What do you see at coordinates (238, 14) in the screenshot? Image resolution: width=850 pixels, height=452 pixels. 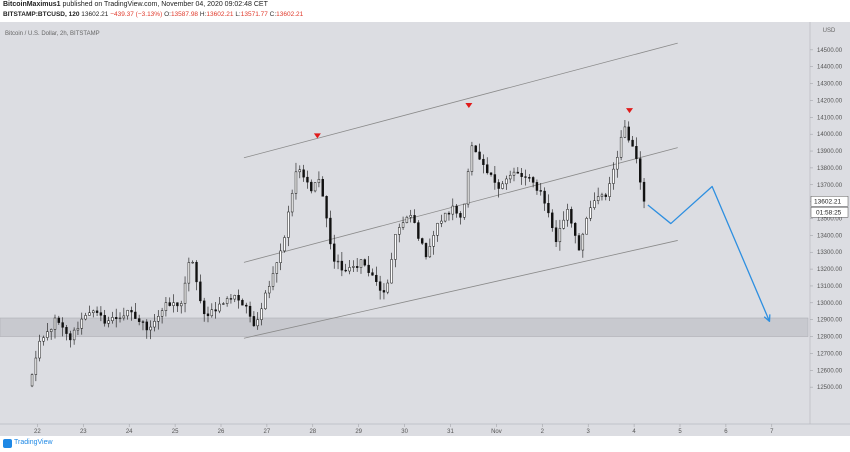 I see `low-label: L:` at bounding box center [238, 14].